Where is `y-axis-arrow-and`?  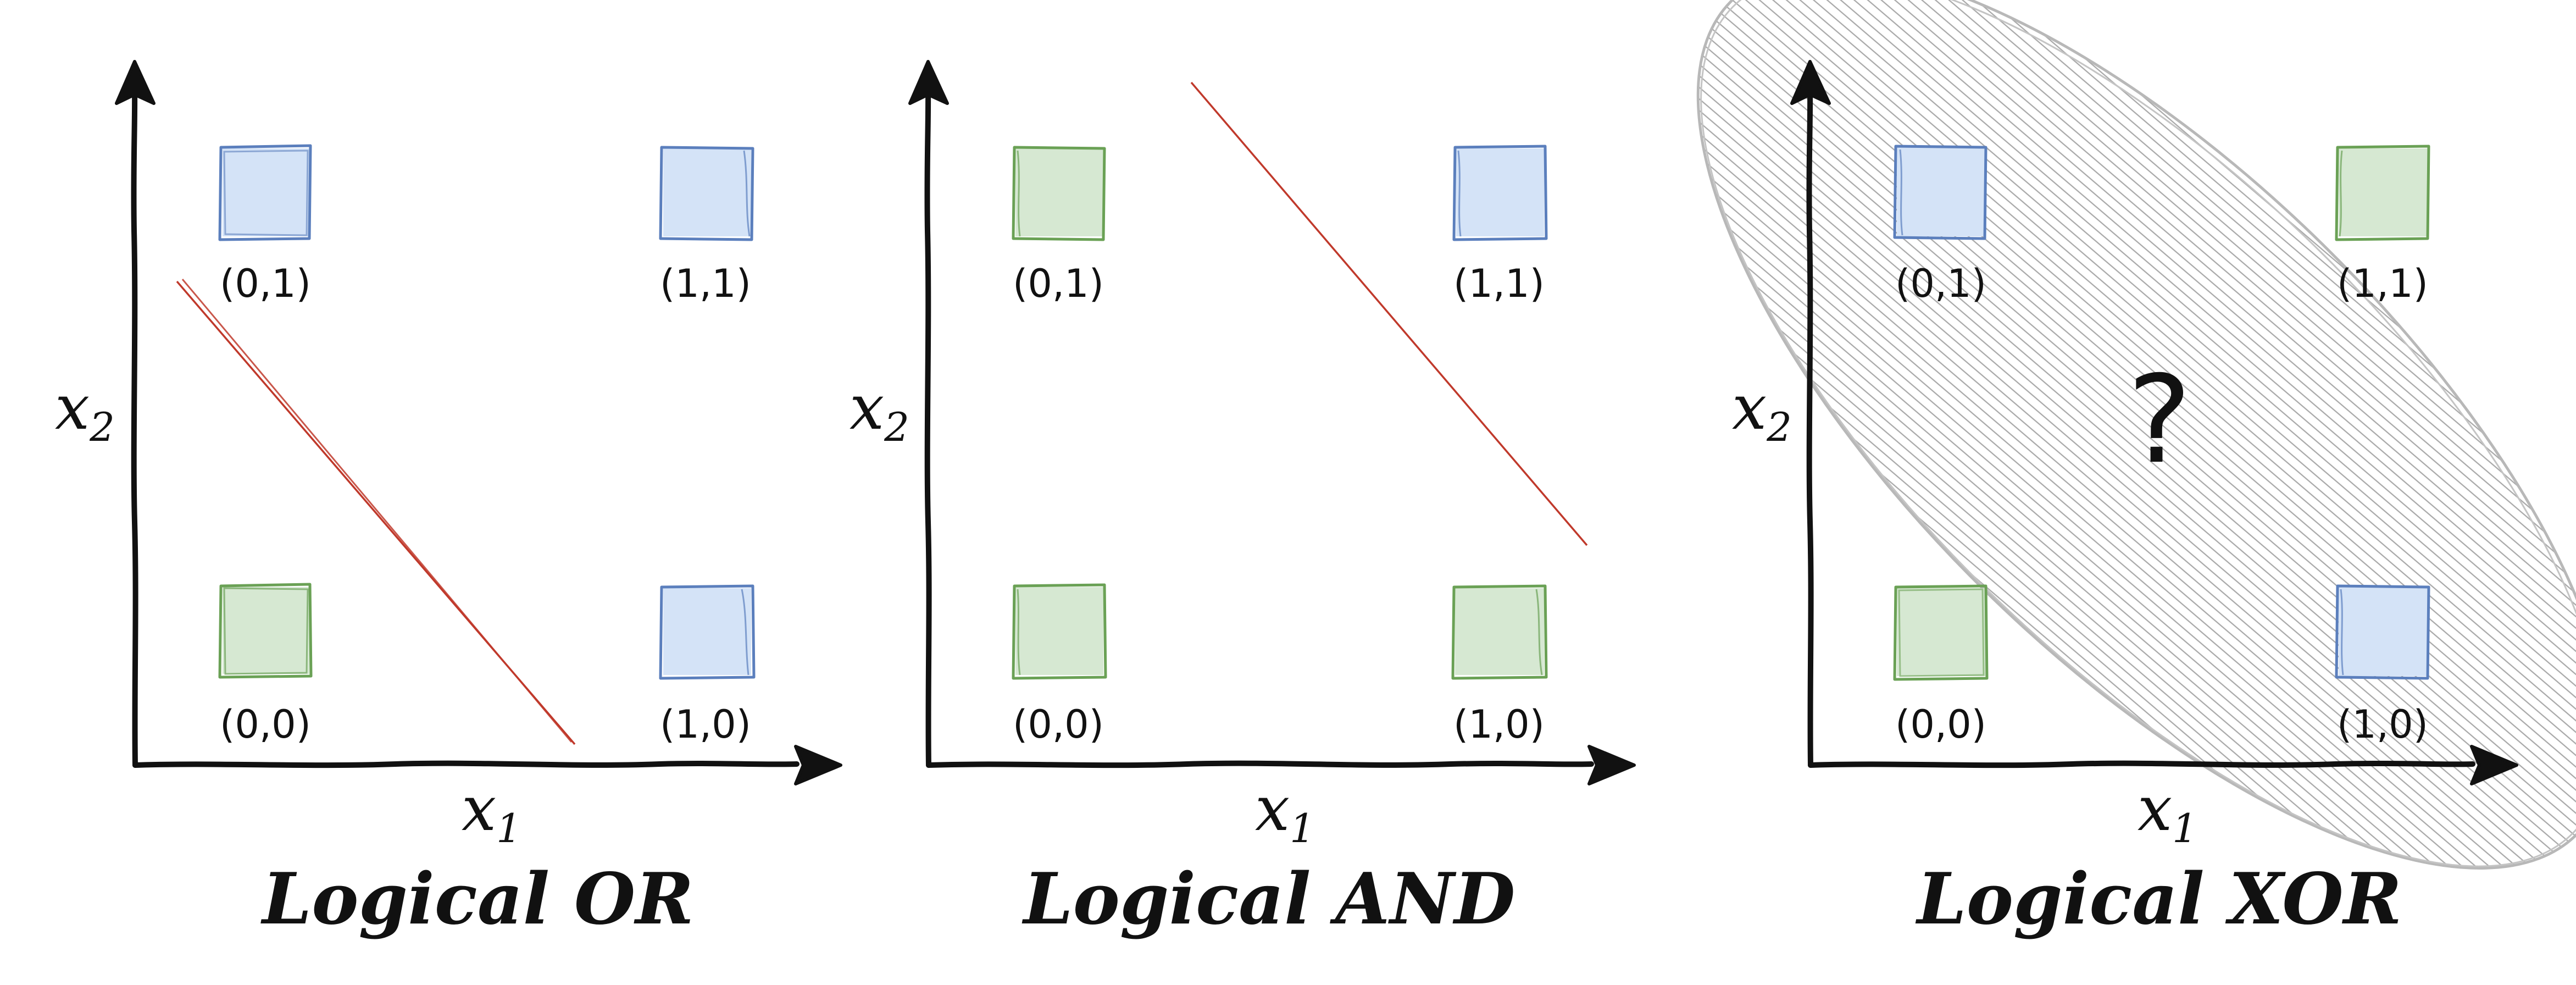 y-axis-arrow-and is located at coordinates (928, 83).